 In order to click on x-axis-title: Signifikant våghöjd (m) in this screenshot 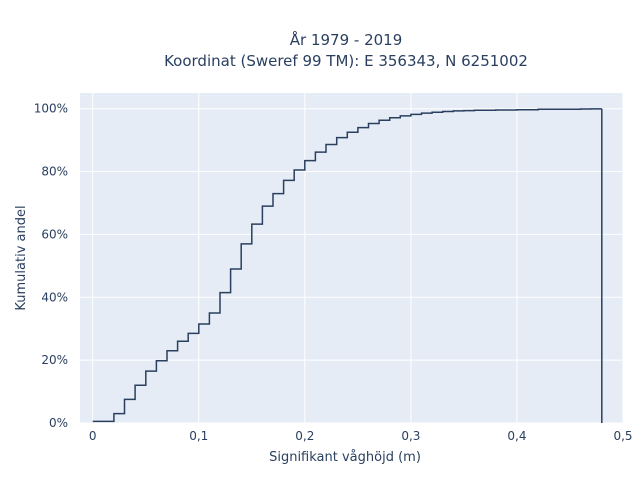, I will do `click(345, 457)`.